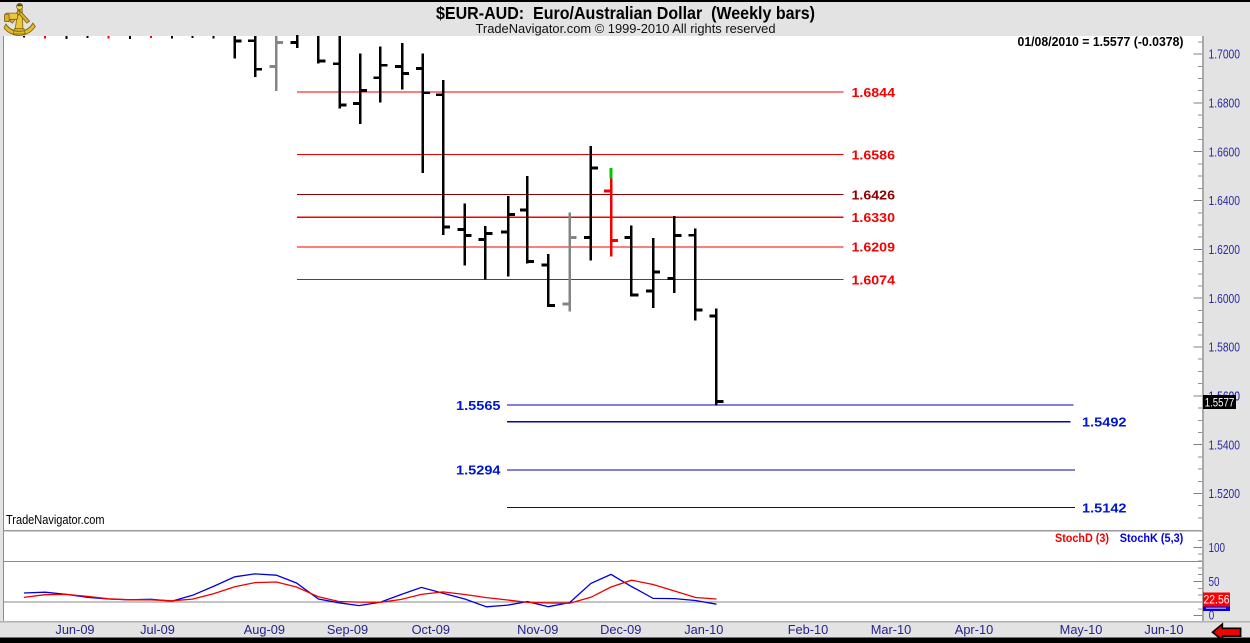  What do you see at coordinates (157, 629) in the screenshot?
I see `svg-text: Jul-09` at bounding box center [157, 629].